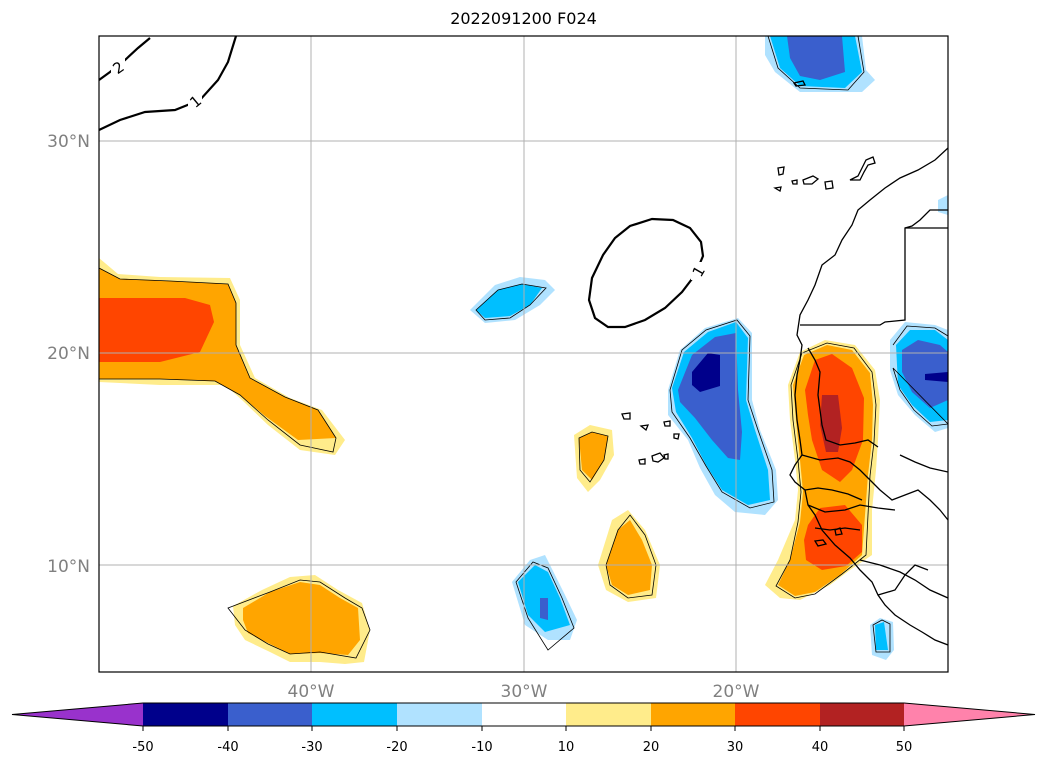 The width and height of the screenshot is (1047, 765). I want to click on colorbar: -50 -40 -30 -20 -10 10 20 30 40 50, so click(523, 728).